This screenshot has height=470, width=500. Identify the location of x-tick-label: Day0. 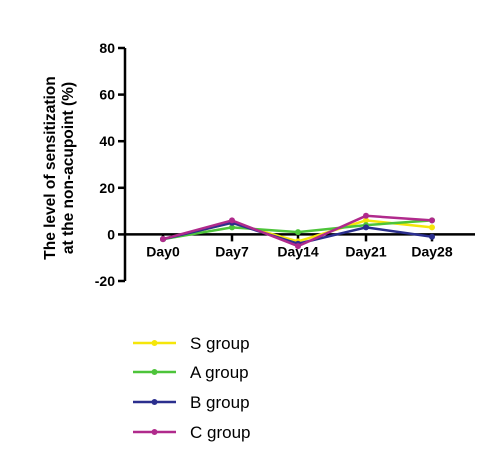
(163, 251).